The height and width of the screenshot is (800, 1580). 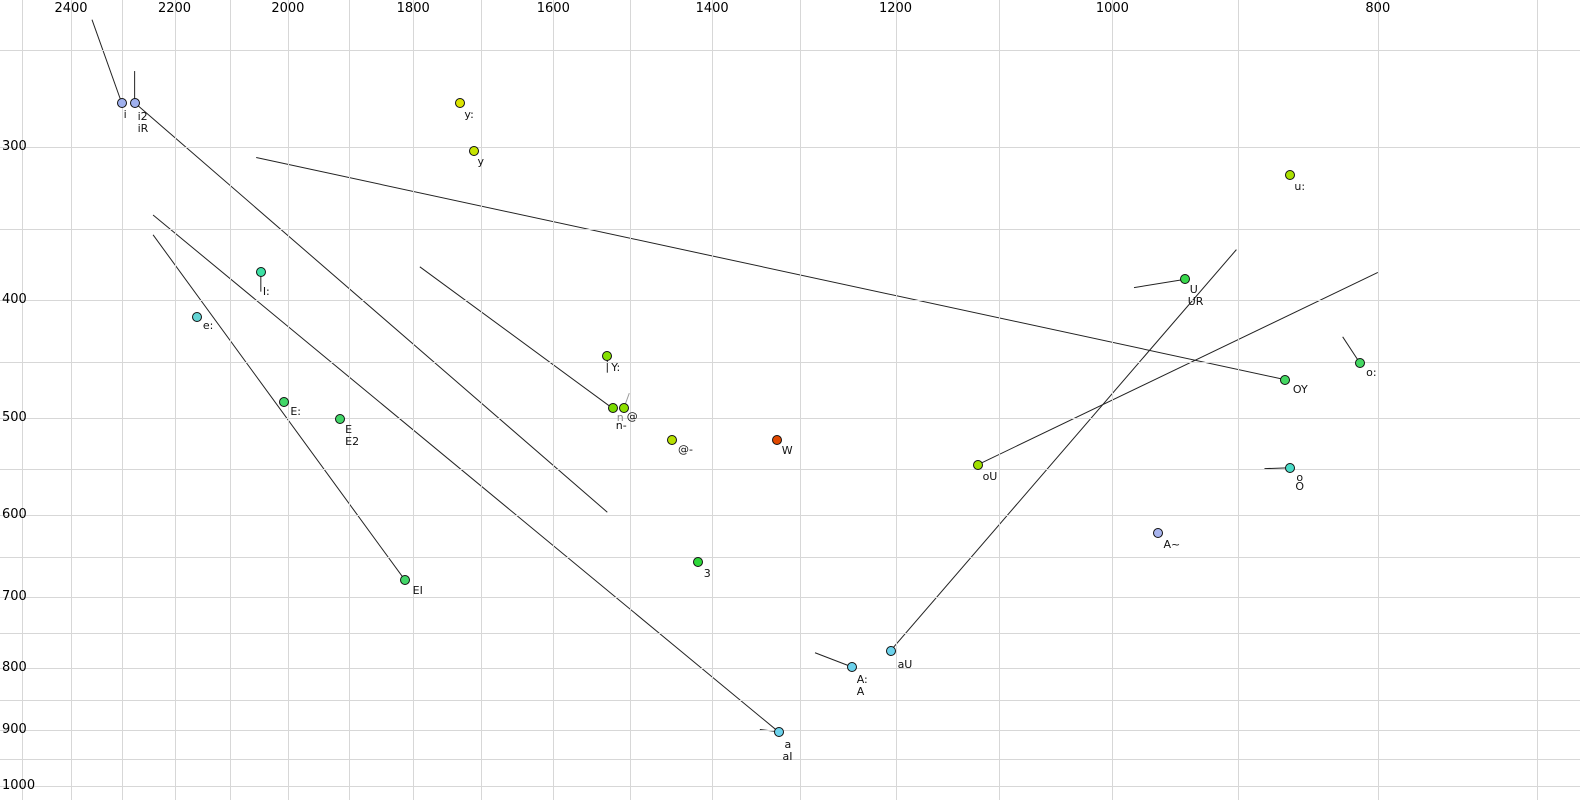 I want to click on data-point-A:-A, so click(x=851, y=666).